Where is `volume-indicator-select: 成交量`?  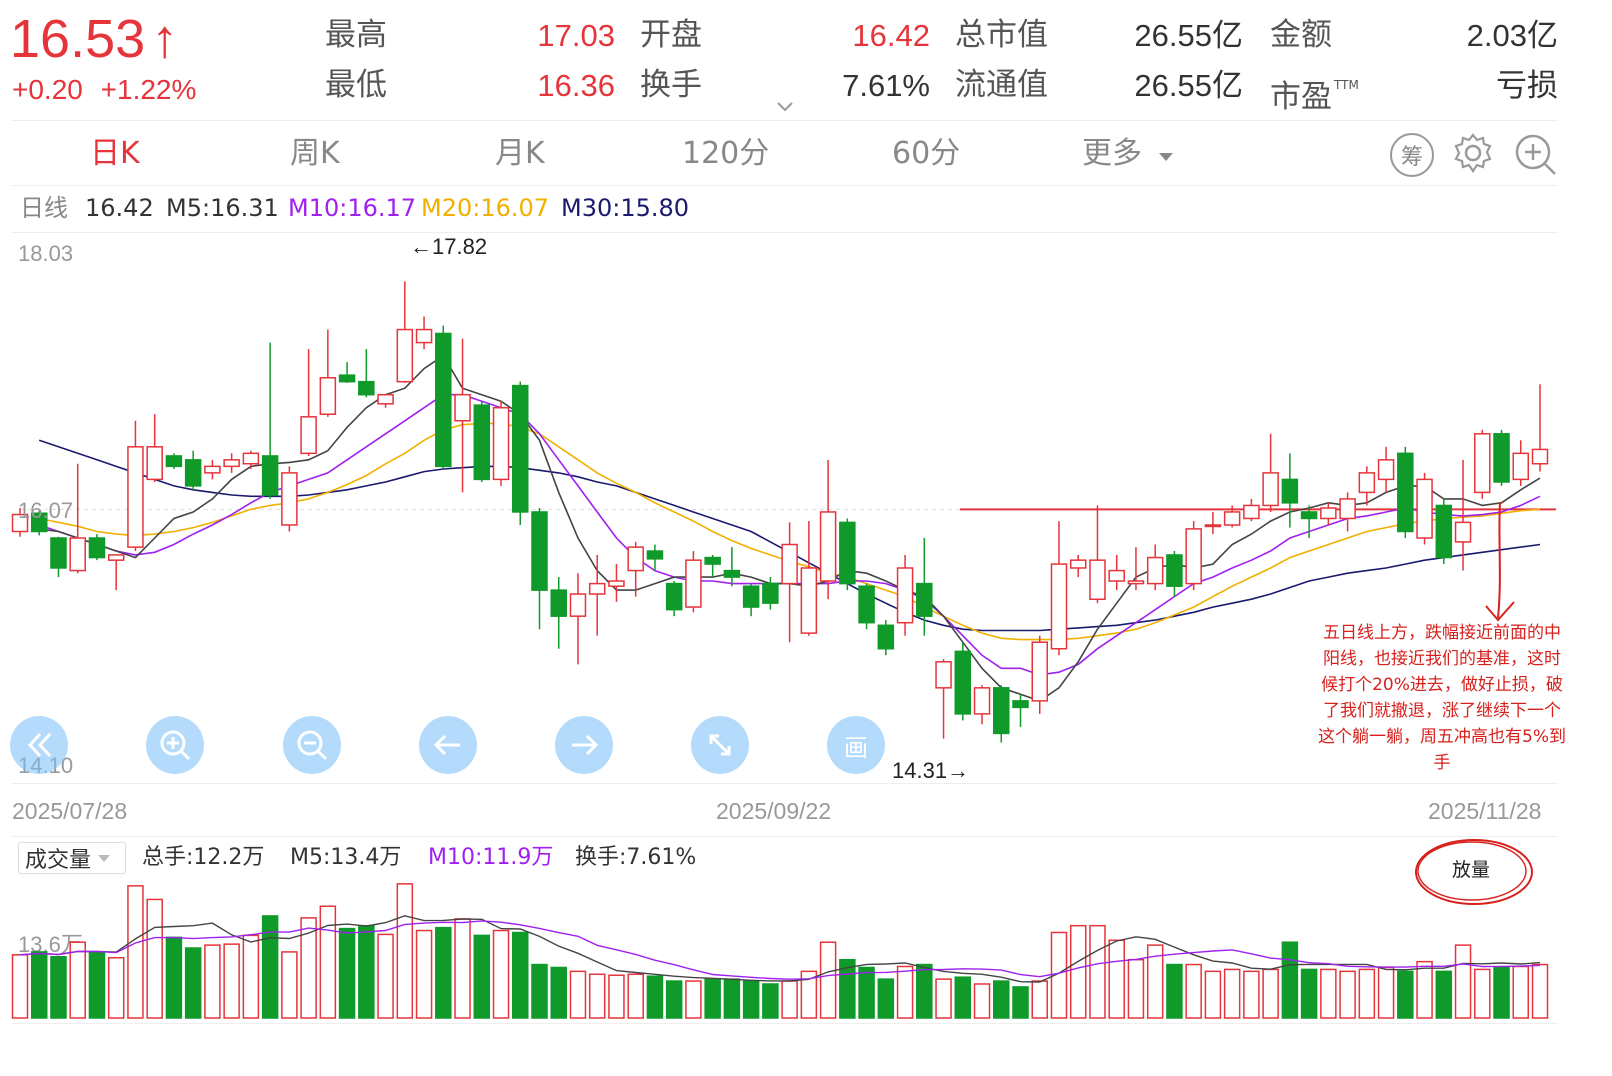 volume-indicator-select: 成交量 is located at coordinates (72, 858).